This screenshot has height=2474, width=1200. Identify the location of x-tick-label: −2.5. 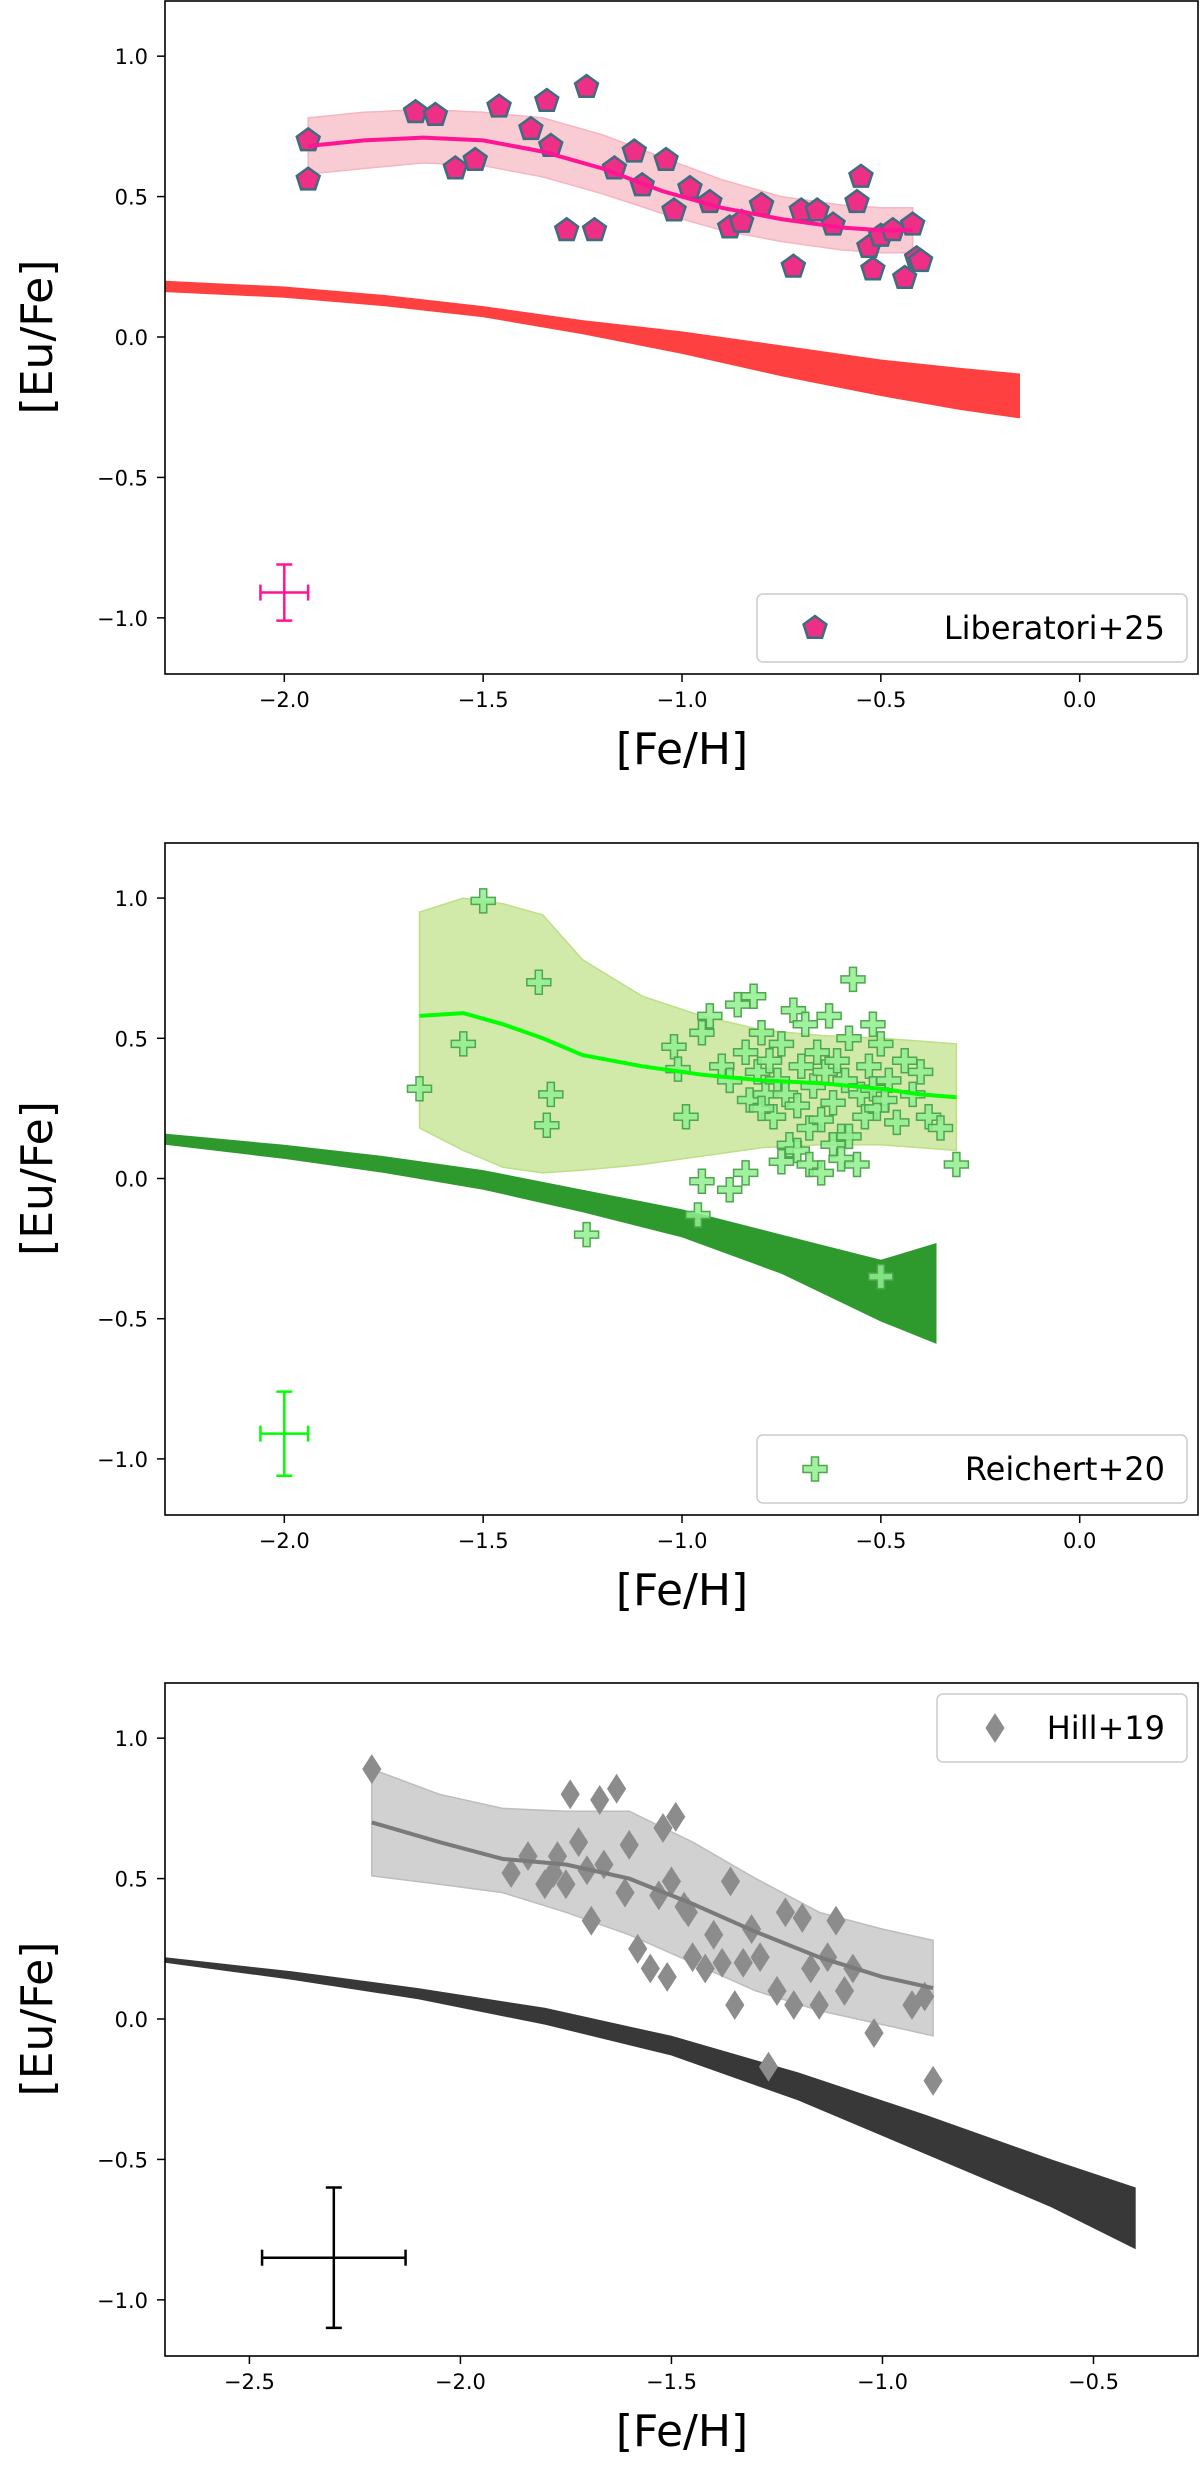
(249, 2382).